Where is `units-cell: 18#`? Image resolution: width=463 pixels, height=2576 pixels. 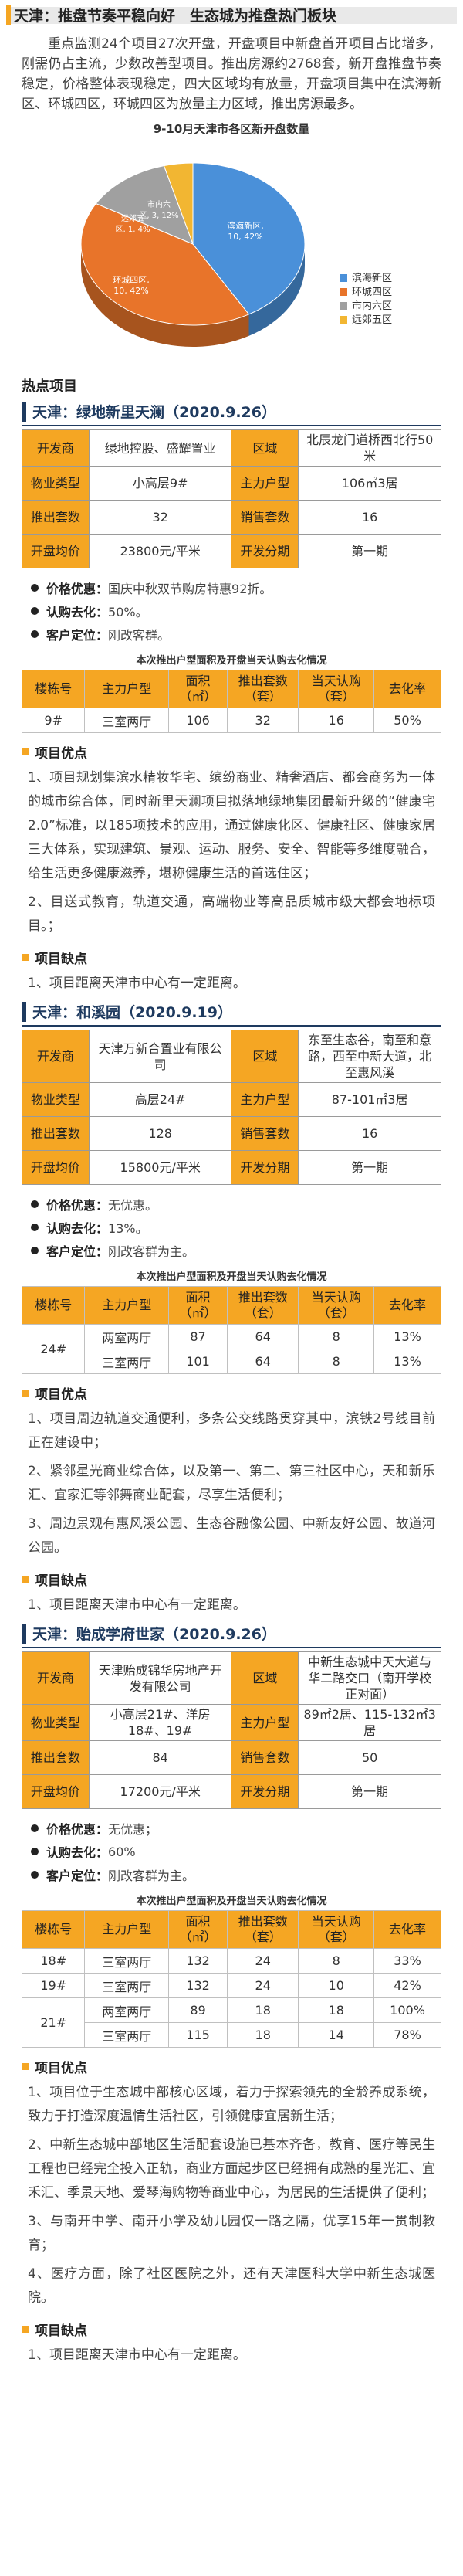 units-cell: 18# is located at coordinates (53, 1961).